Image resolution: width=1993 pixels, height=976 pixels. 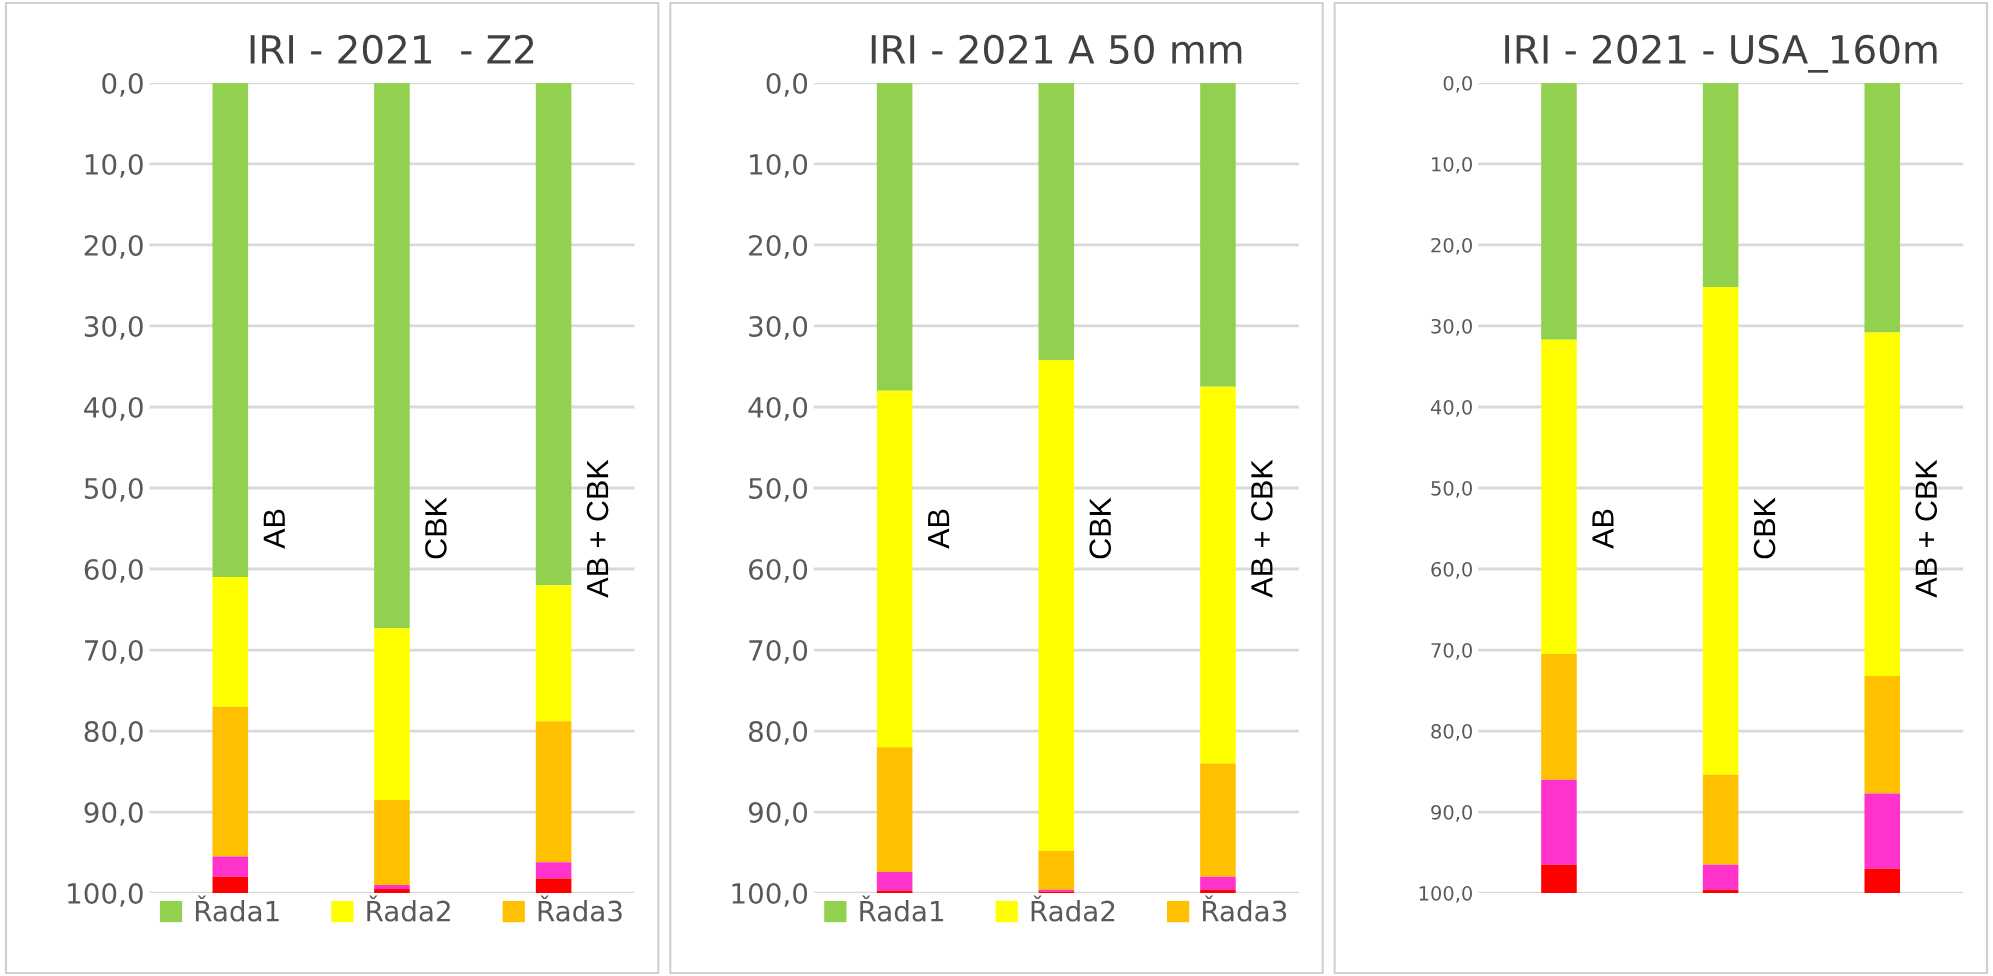 I want to click on chart-title: IRI - 2021 - USA_160m, so click(x=1721, y=53).